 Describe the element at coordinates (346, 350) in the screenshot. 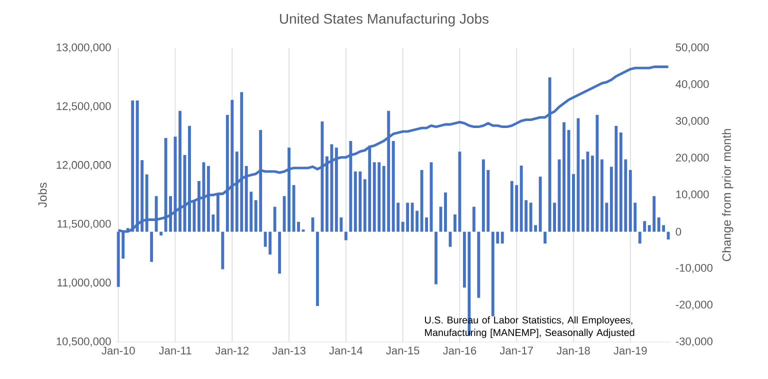

I see `x-tick-label: Jan-14` at that location.